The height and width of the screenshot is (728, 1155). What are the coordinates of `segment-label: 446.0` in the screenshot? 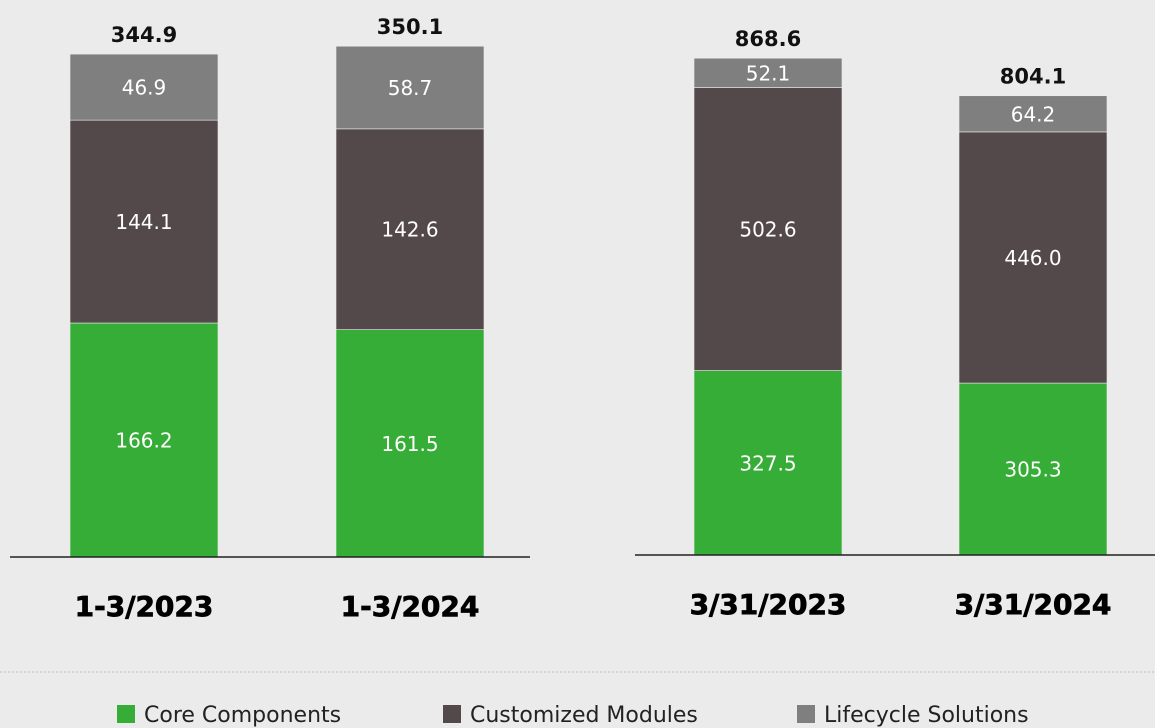 It's located at (1032, 258).